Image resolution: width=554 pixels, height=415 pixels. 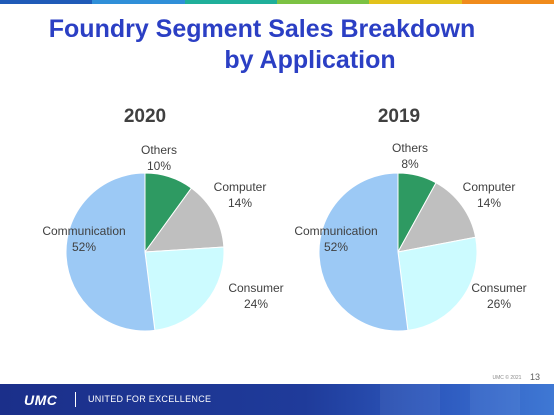 I want to click on pie-slice-consumer-2019, so click(x=437, y=283).